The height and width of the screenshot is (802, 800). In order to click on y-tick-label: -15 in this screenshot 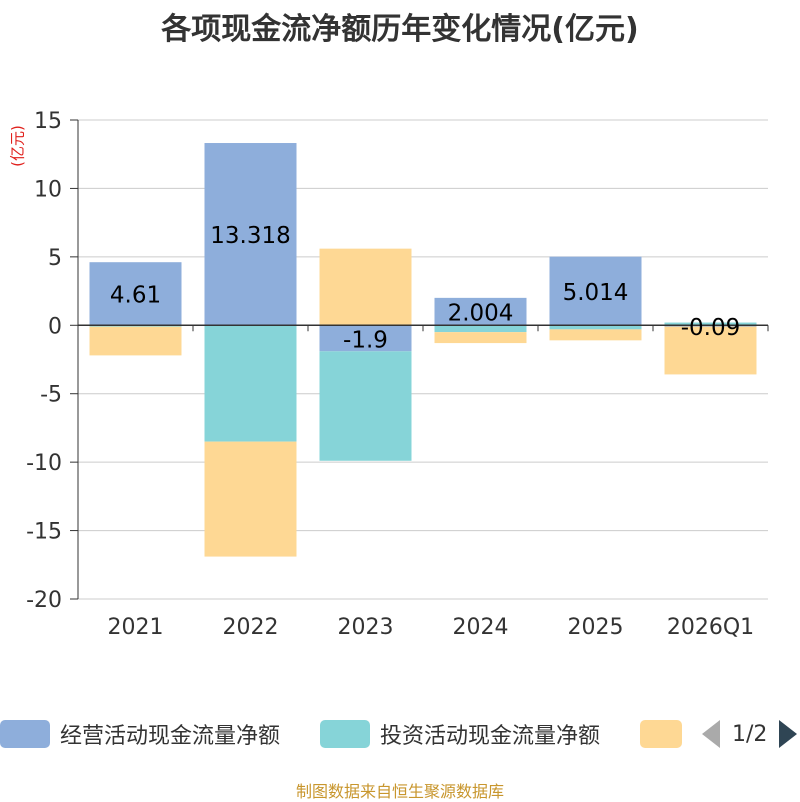, I will do `click(44, 532)`.